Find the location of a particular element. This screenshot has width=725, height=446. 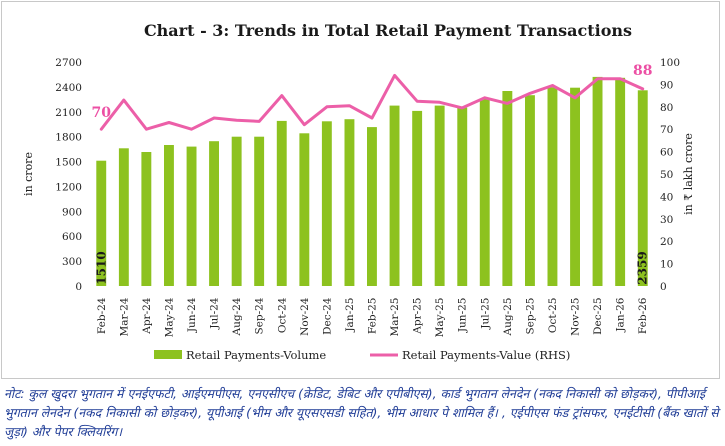

y2-tick-label: 90 is located at coordinates (666, 85).